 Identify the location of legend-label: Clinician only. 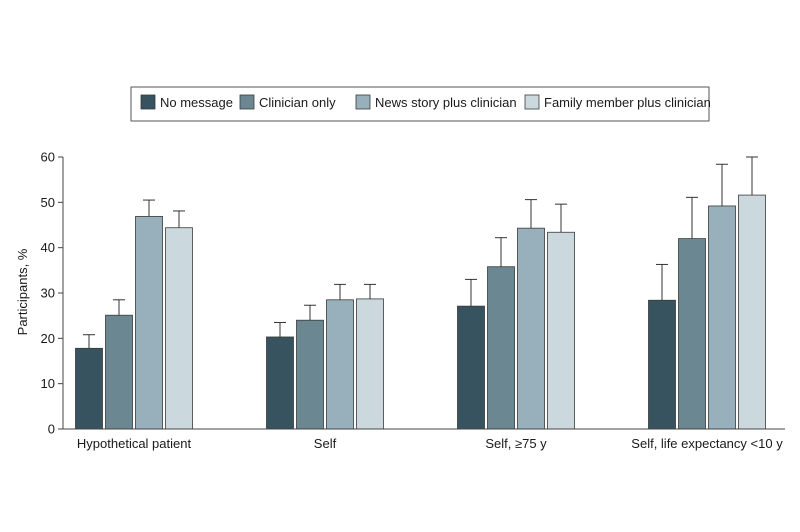
(297, 102).